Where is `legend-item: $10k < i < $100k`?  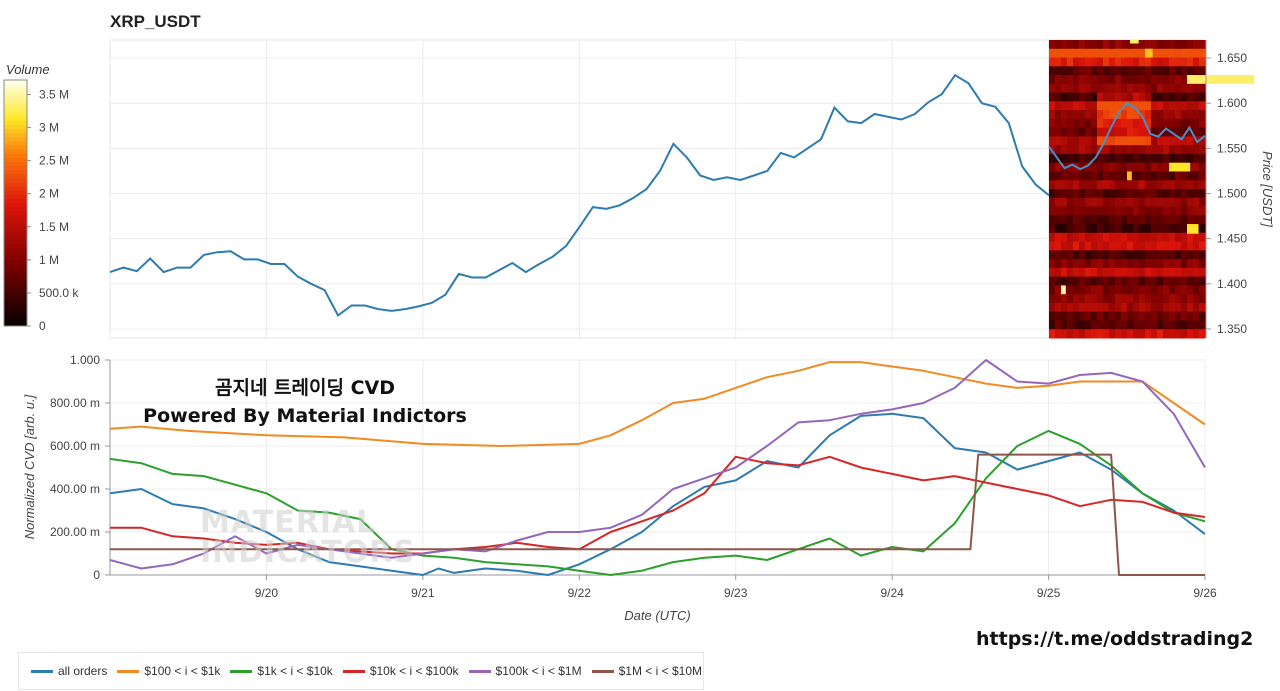
legend-item: $10k < i < $100k is located at coordinates (400, 671).